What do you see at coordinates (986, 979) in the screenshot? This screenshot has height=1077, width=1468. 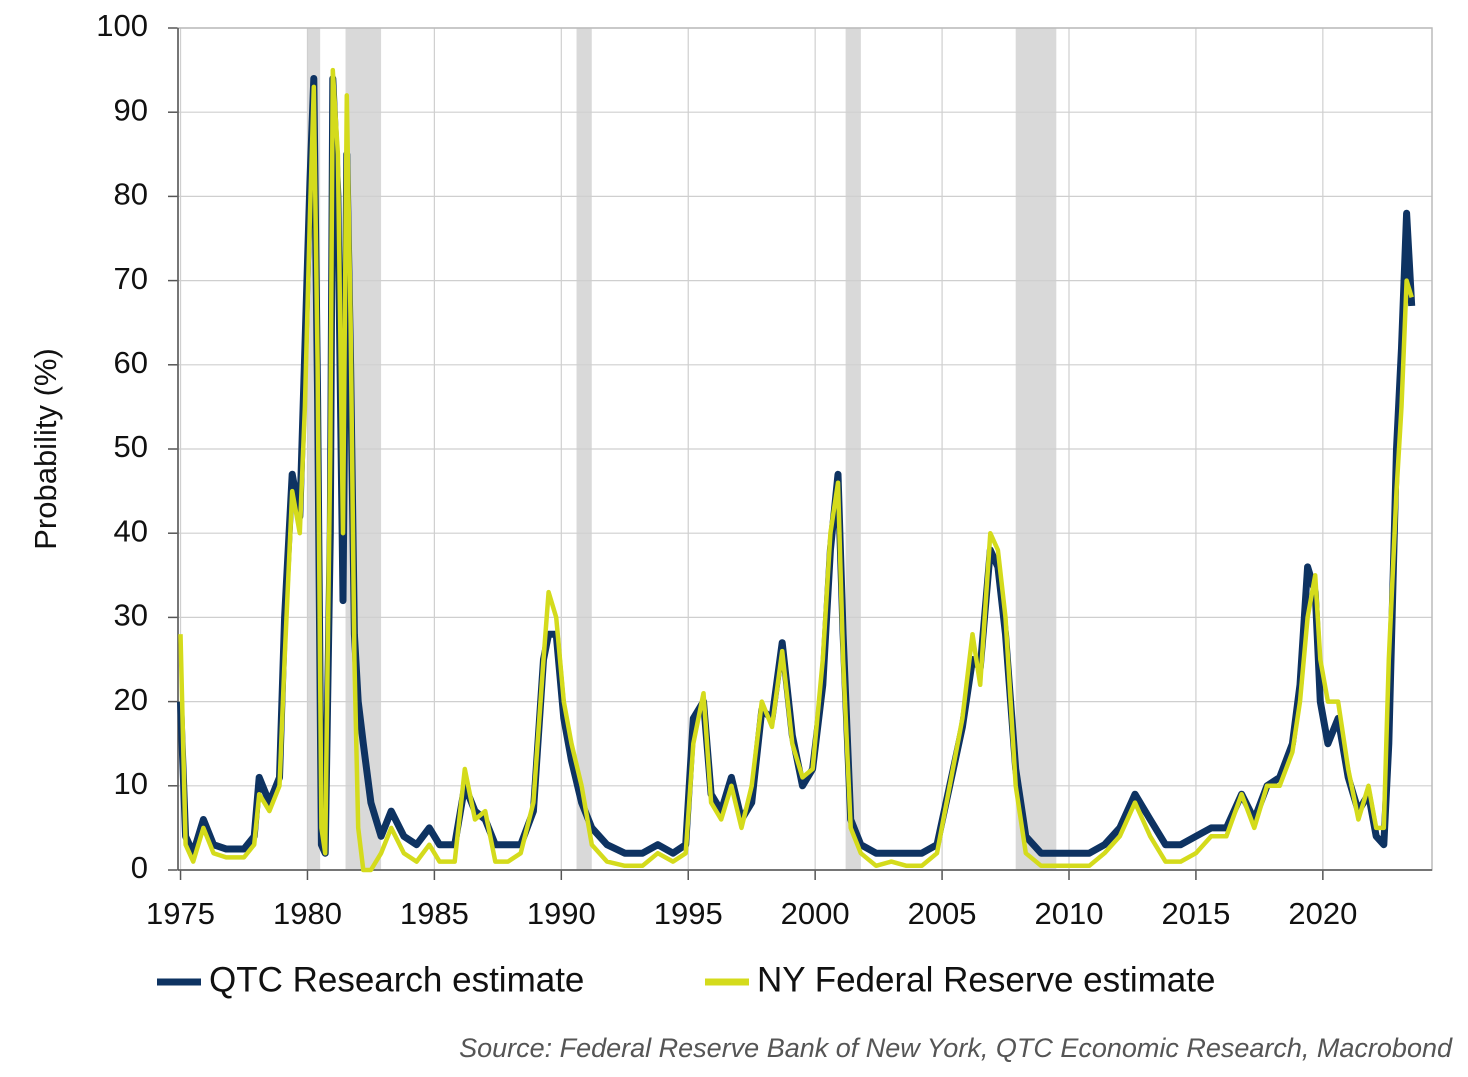 I see `legend-label: NY Federal Reserve estimate` at bounding box center [986, 979].